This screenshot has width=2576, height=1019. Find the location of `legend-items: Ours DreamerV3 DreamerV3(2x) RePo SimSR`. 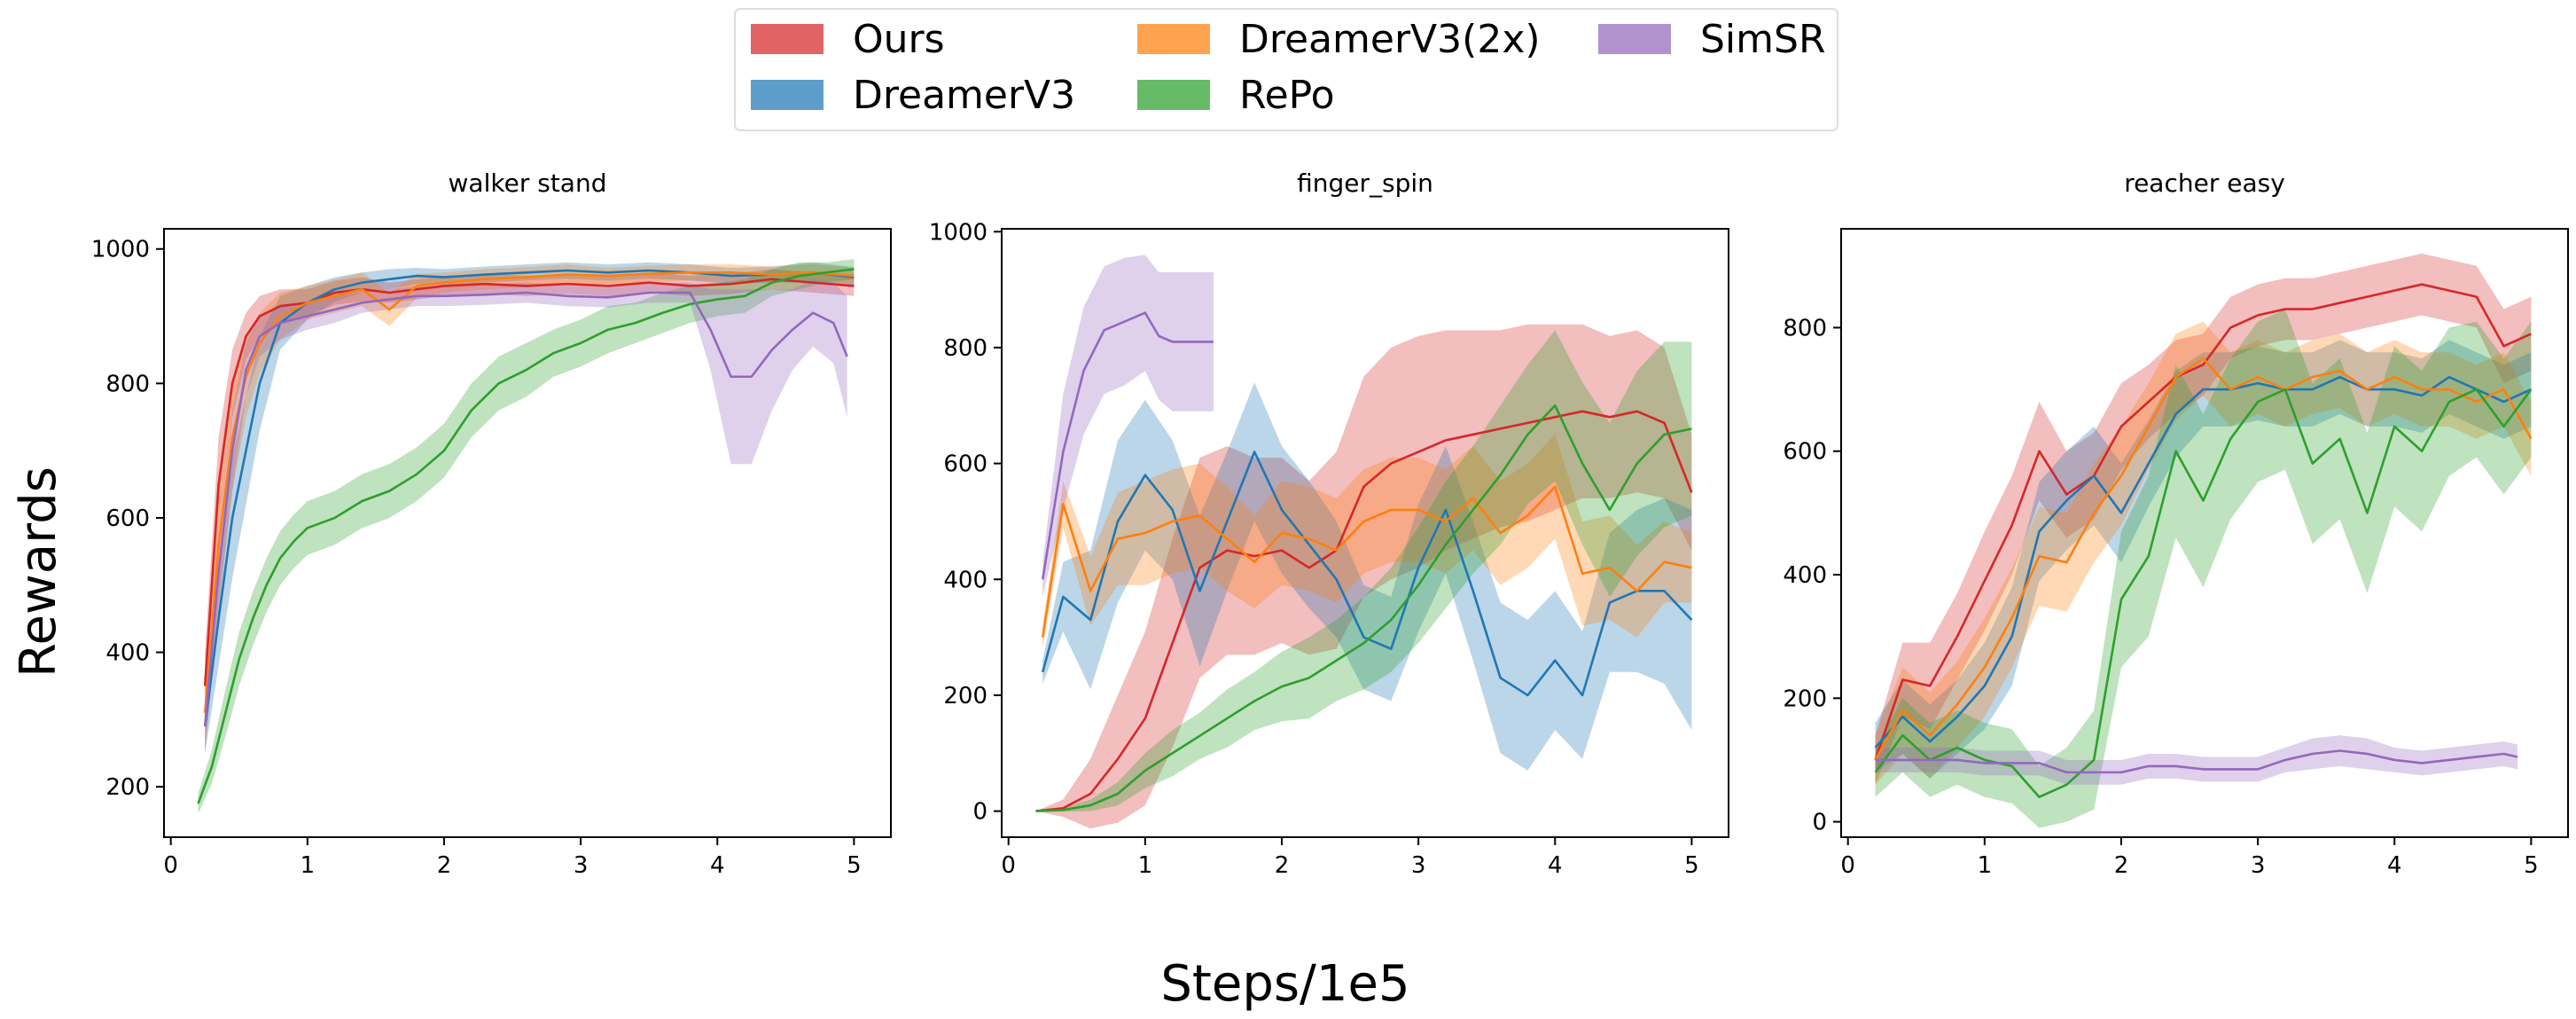

legend-items: Ours DreamerV3 DreamerV3(2x) RePo SimSR is located at coordinates (1288, 68).